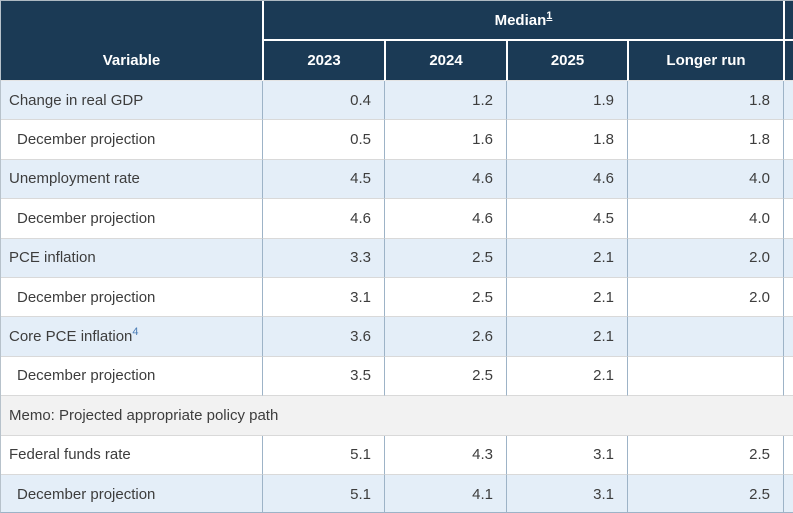 The width and height of the screenshot is (793, 513). I want to click on cell-value: 2.6, so click(445, 337).